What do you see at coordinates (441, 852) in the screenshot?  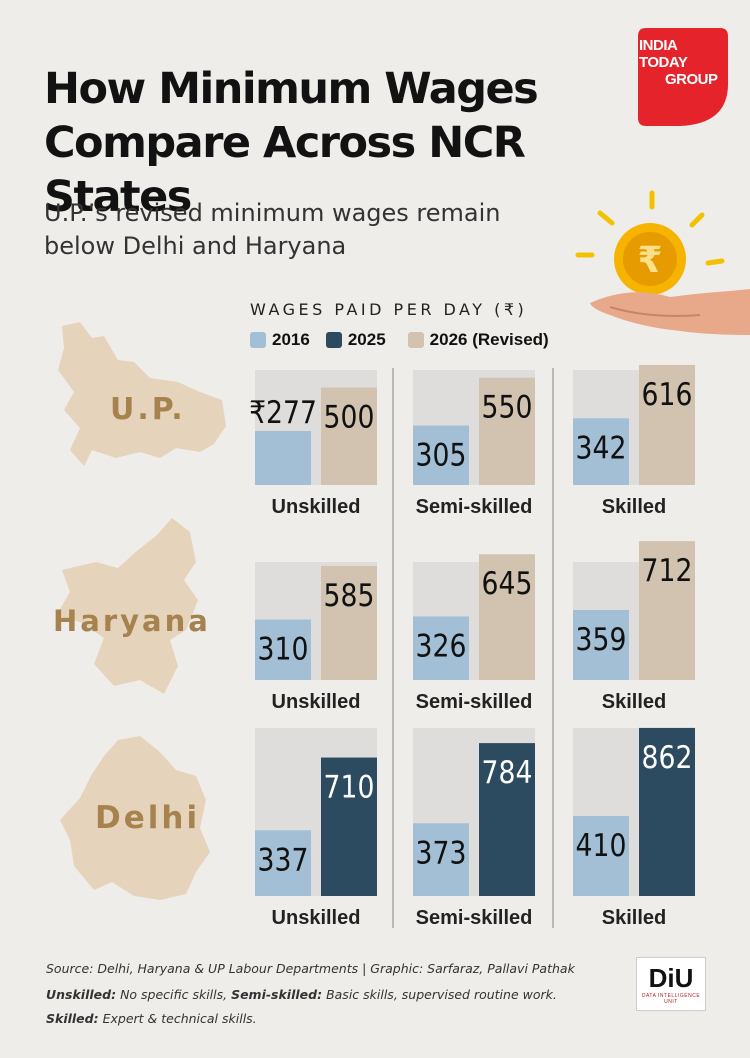 I see `bar-value-label: 373` at bounding box center [441, 852].